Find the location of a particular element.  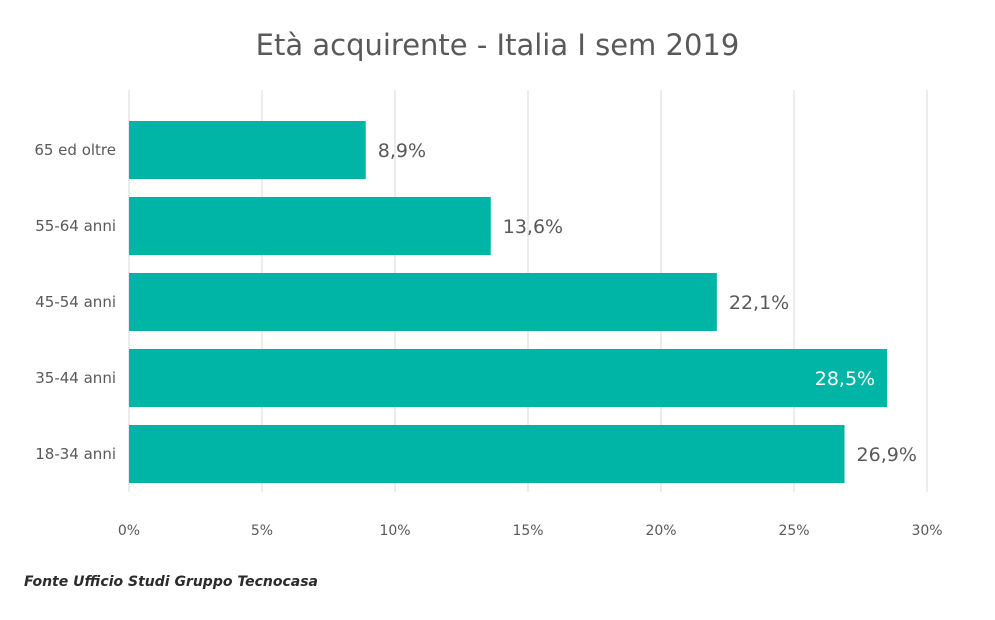

category-label: 18-34 anni is located at coordinates (75, 454).